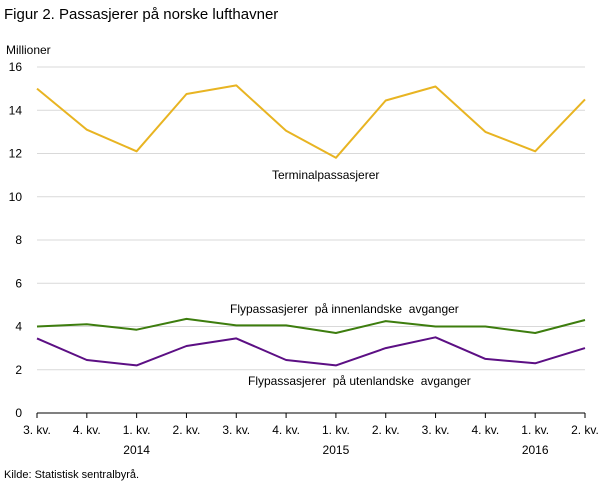  What do you see at coordinates (16, 67) in the screenshot?
I see `y-tick-label: 16` at bounding box center [16, 67].